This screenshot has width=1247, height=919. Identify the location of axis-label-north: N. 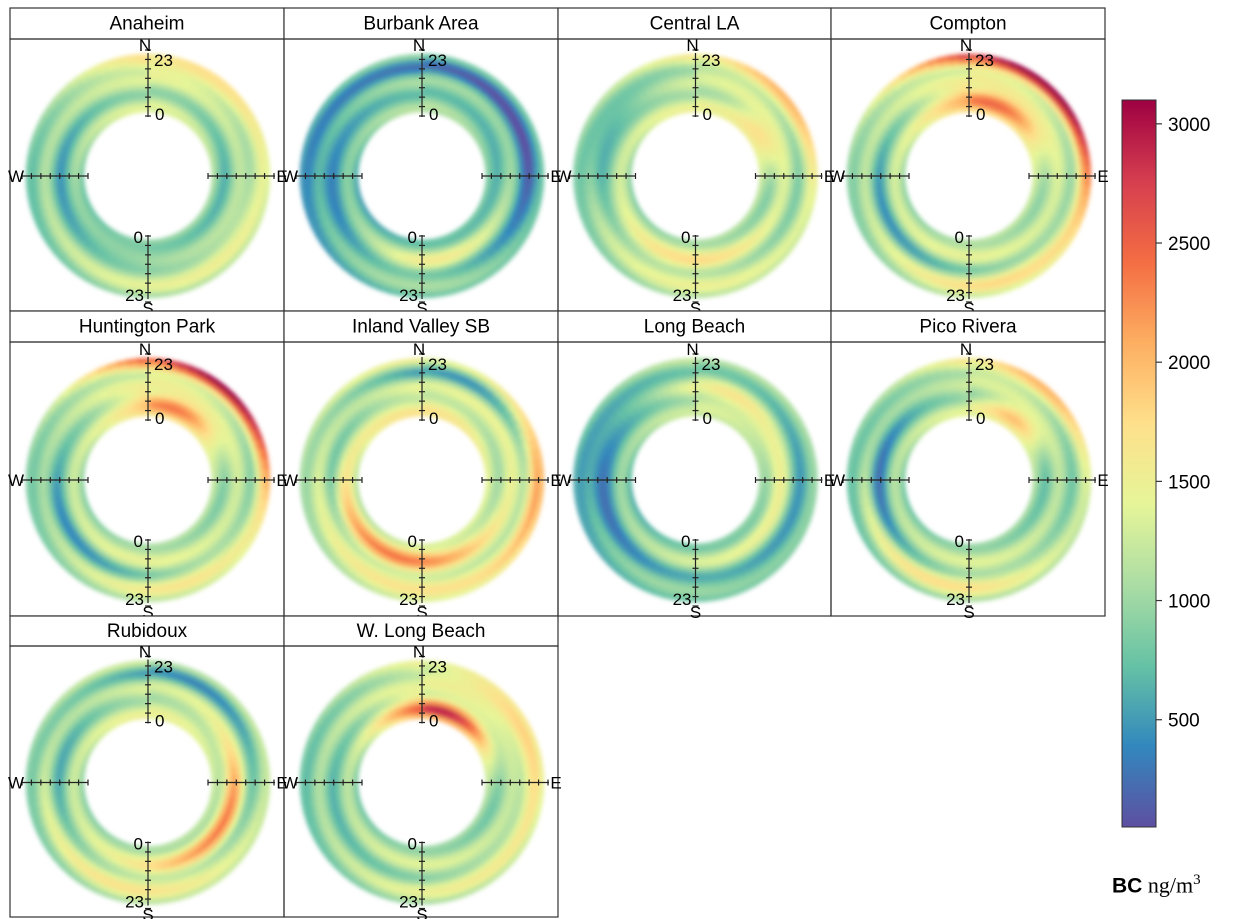
(966, 45).